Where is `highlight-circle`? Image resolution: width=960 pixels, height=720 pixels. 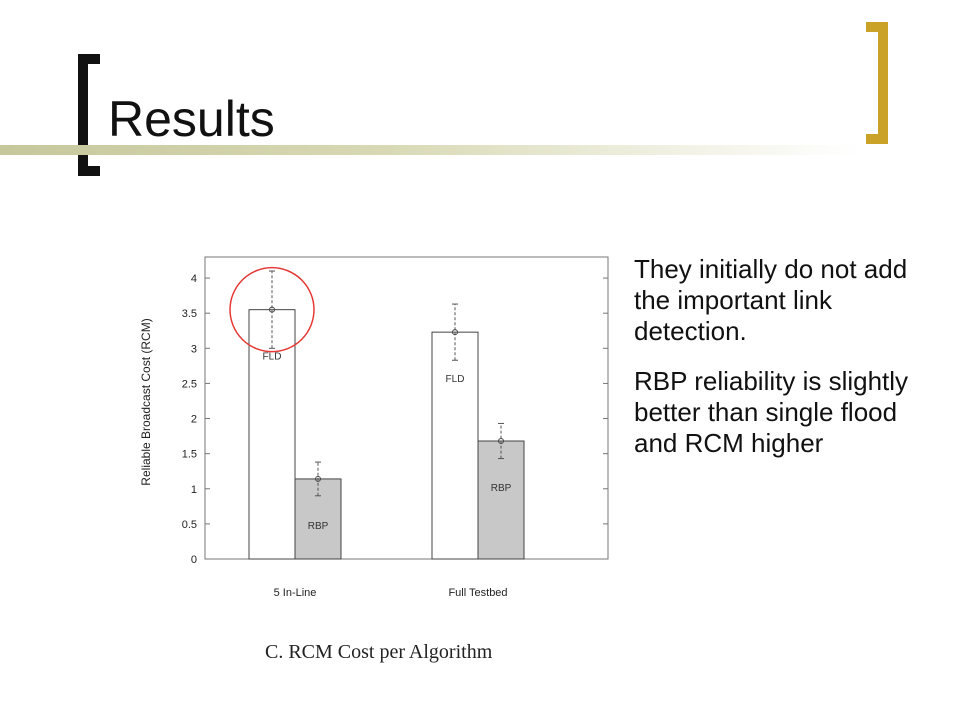
highlight-circle is located at coordinates (272, 309).